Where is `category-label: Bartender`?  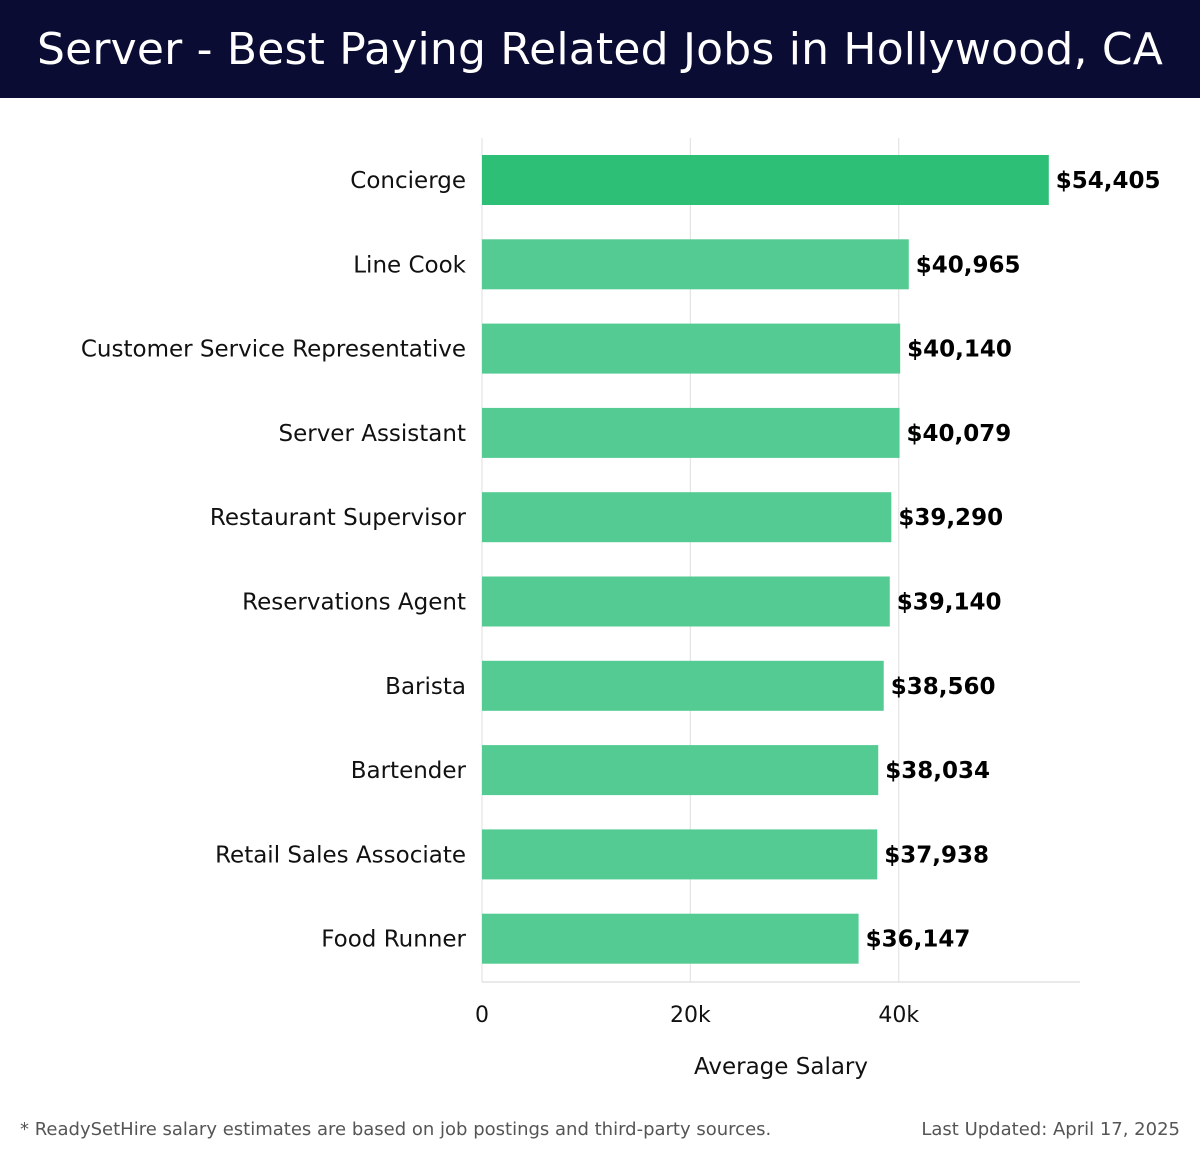
category-label: Bartender is located at coordinates (409, 771).